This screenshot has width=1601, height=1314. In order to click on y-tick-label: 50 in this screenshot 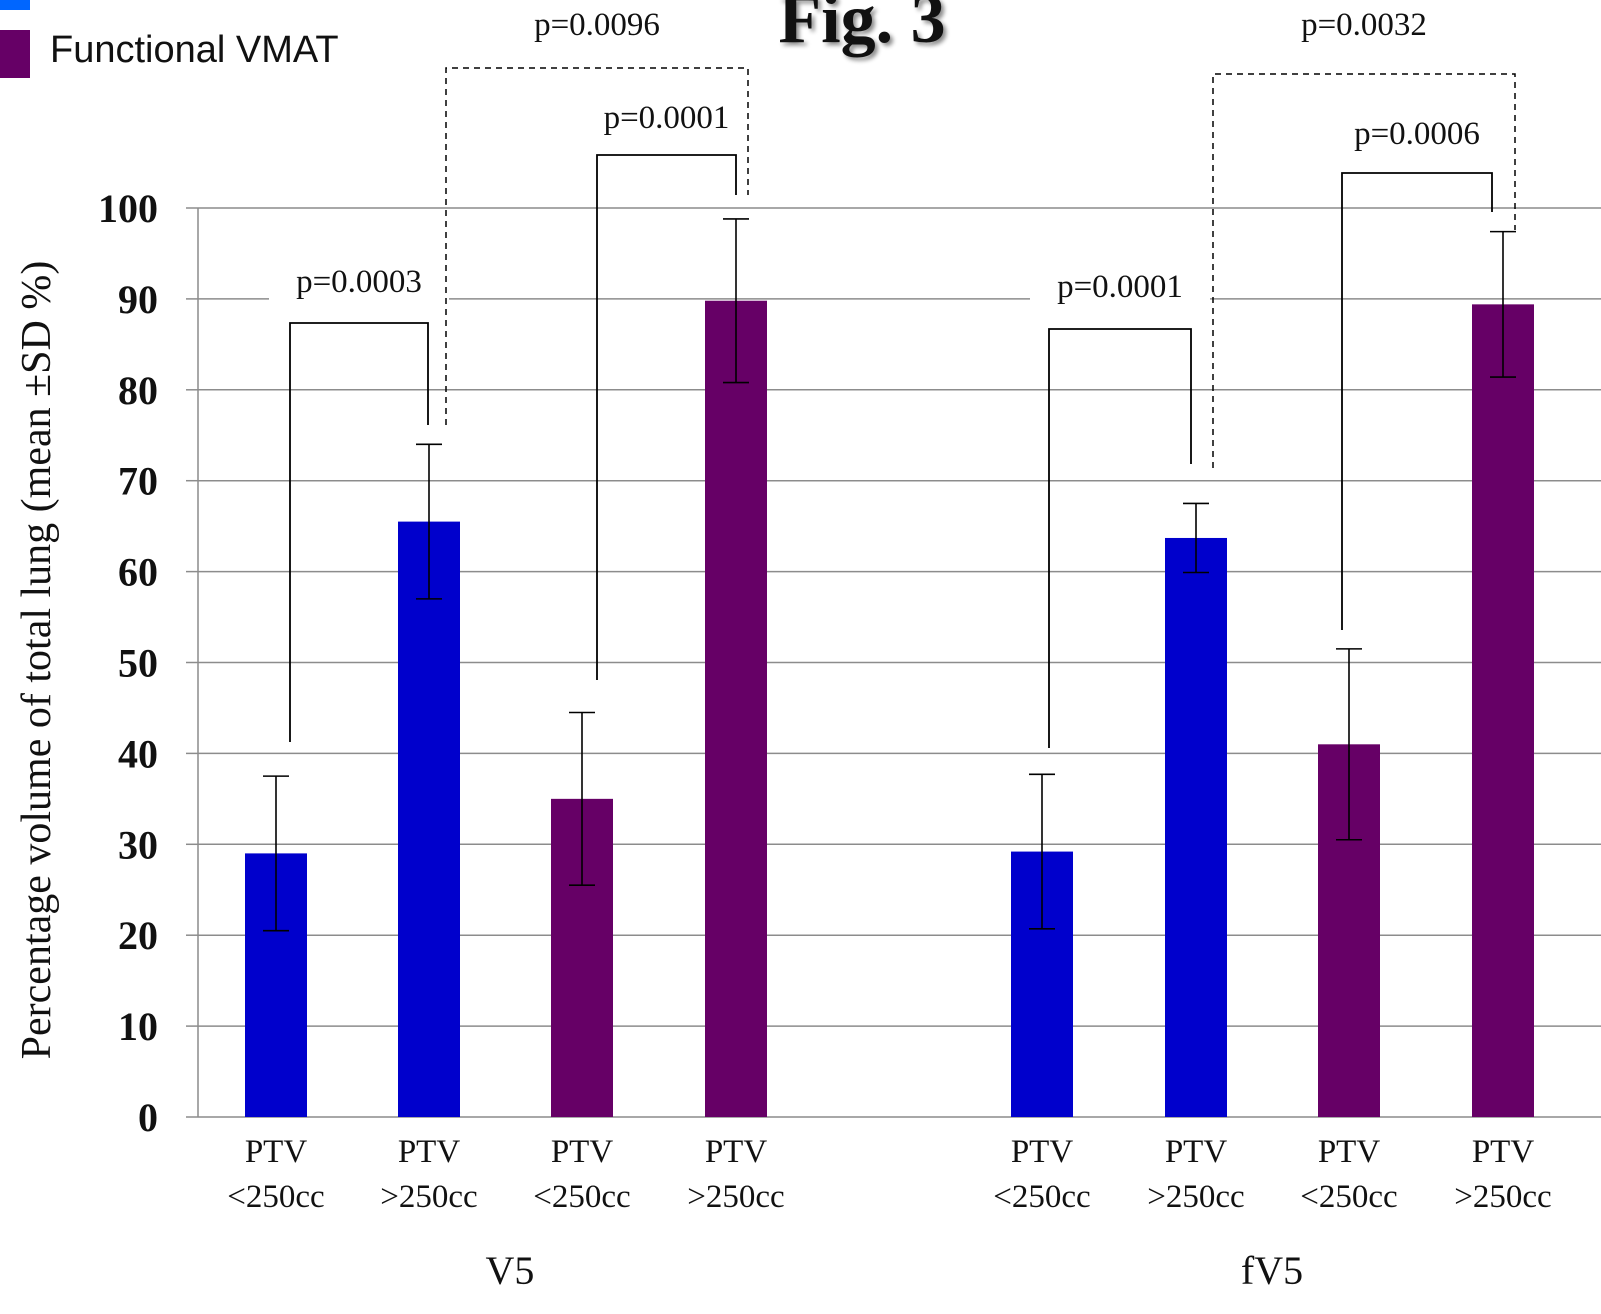, I will do `click(138, 663)`.